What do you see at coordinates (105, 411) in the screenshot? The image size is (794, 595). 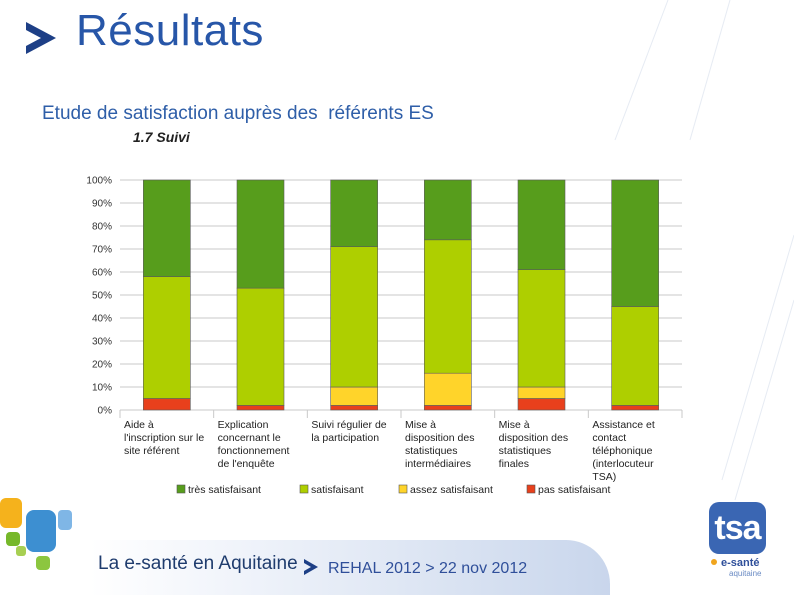 I see `y-tick-label: 0%` at bounding box center [105, 411].